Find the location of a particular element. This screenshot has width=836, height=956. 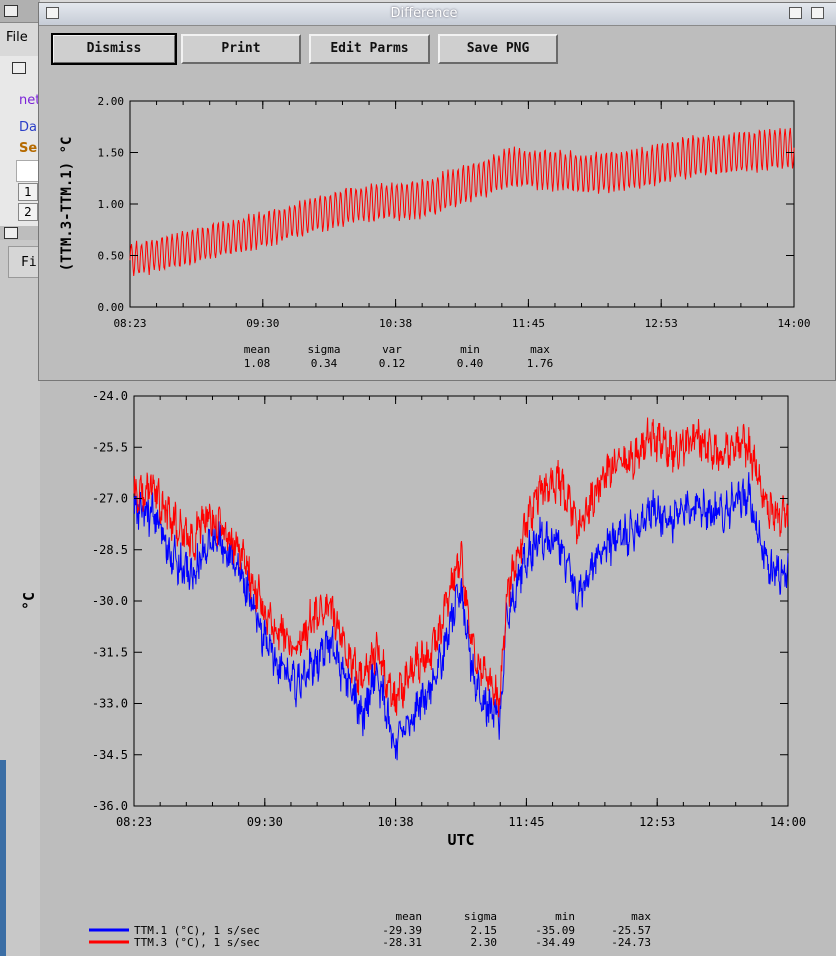

desktop-edge is located at coordinates (3, 858).